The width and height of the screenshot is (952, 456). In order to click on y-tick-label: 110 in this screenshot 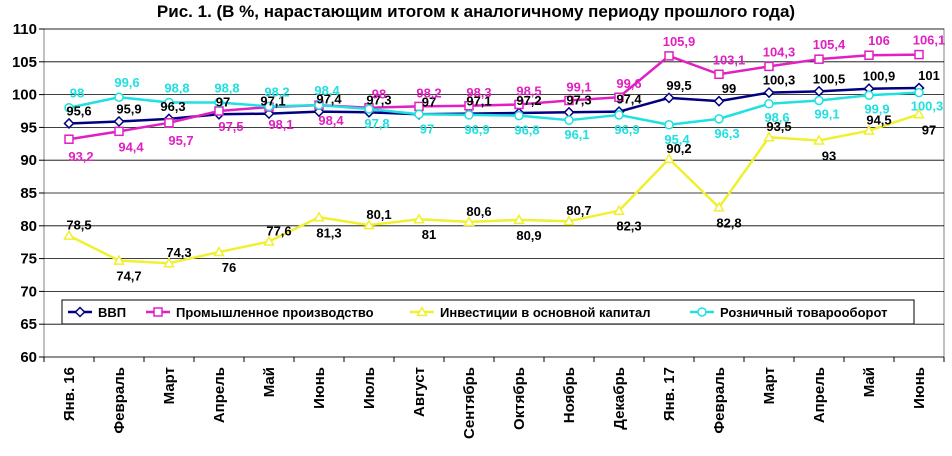, I will do `click(25, 29)`.